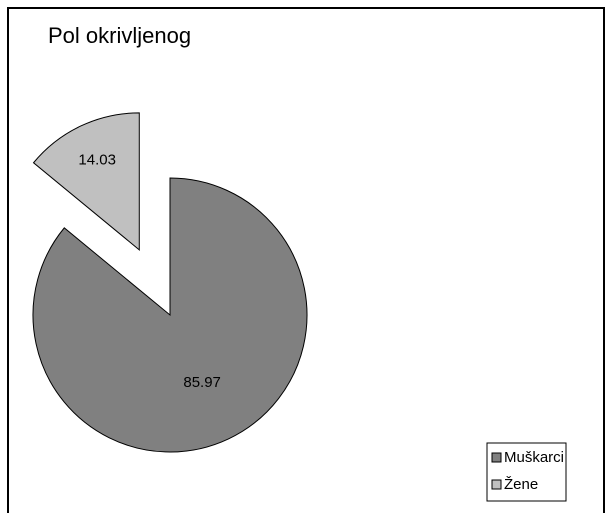 This screenshot has width=610, height=513. I want to click on pie-slice, so click(86, 181).